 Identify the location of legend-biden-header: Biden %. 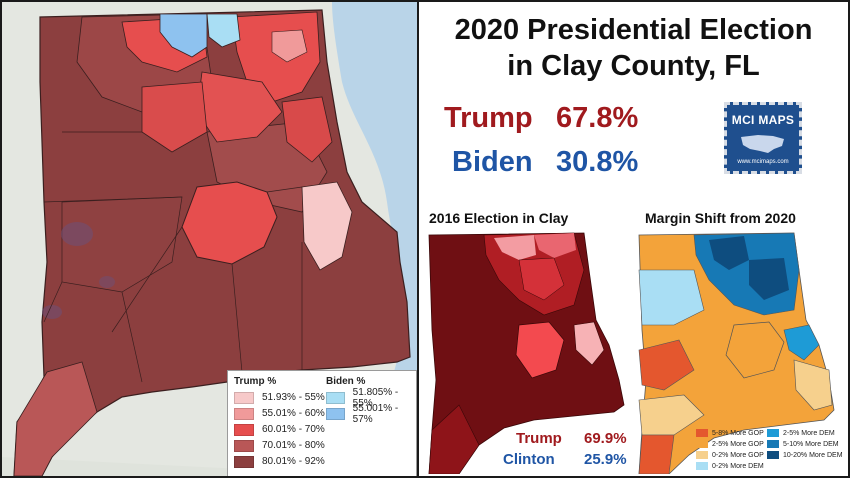
(346, 381).